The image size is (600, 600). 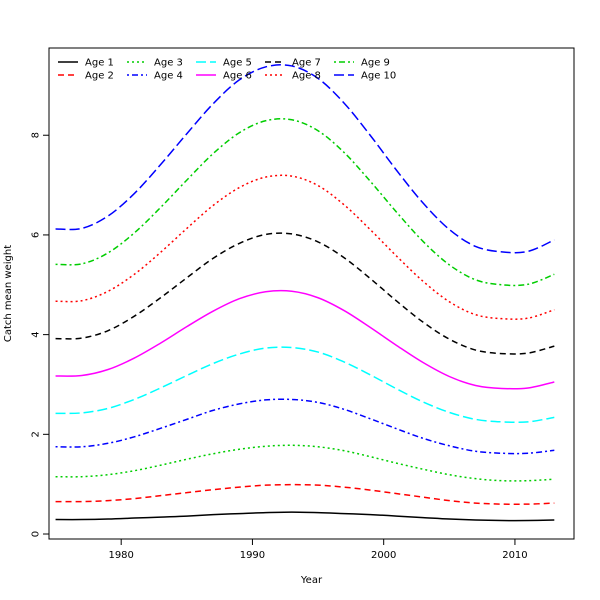 I want to click on legend-label: Age 4, so click(x=168, y=76).